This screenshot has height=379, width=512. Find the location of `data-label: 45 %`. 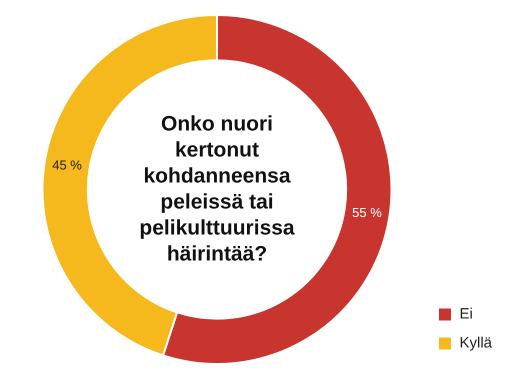

data-label: 45 % is located at coordinates (67, 164).